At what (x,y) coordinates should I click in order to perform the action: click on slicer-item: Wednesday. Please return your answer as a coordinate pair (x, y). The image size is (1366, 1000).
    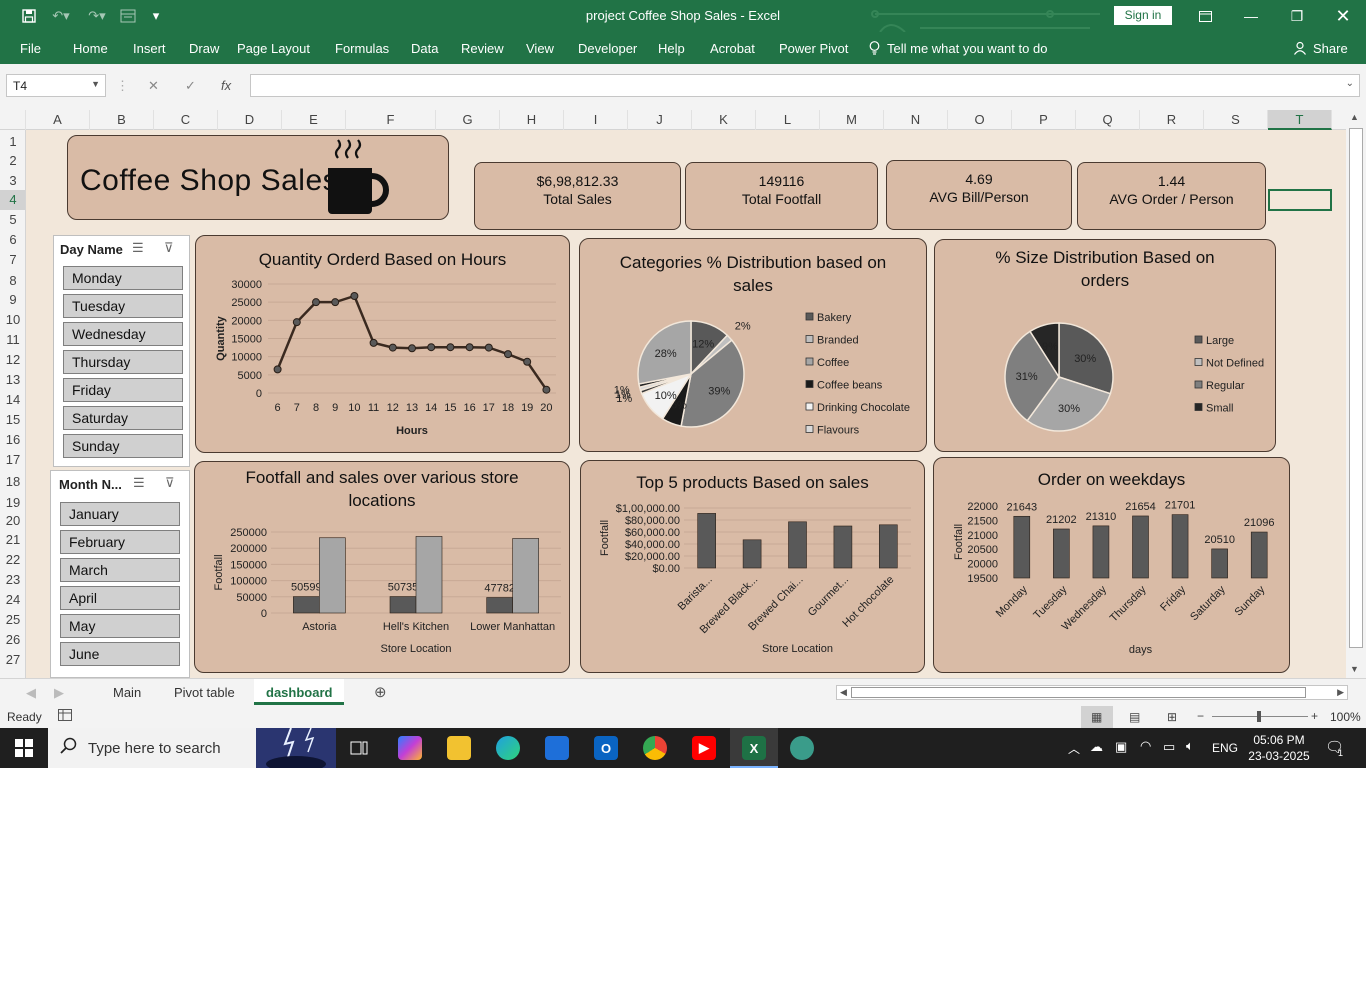
    Looking at the image, I should click on (123, 334).